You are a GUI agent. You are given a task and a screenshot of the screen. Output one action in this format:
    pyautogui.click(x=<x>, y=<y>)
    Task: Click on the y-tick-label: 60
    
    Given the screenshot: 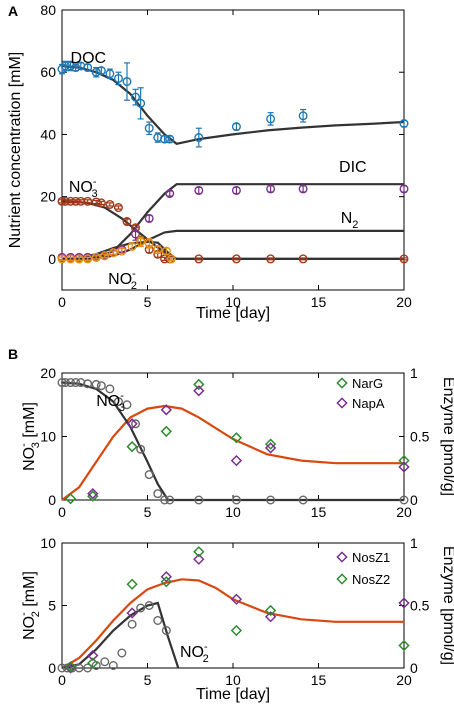 What is the action you would take?
    pyautogui.click(x=48, y=72)
    